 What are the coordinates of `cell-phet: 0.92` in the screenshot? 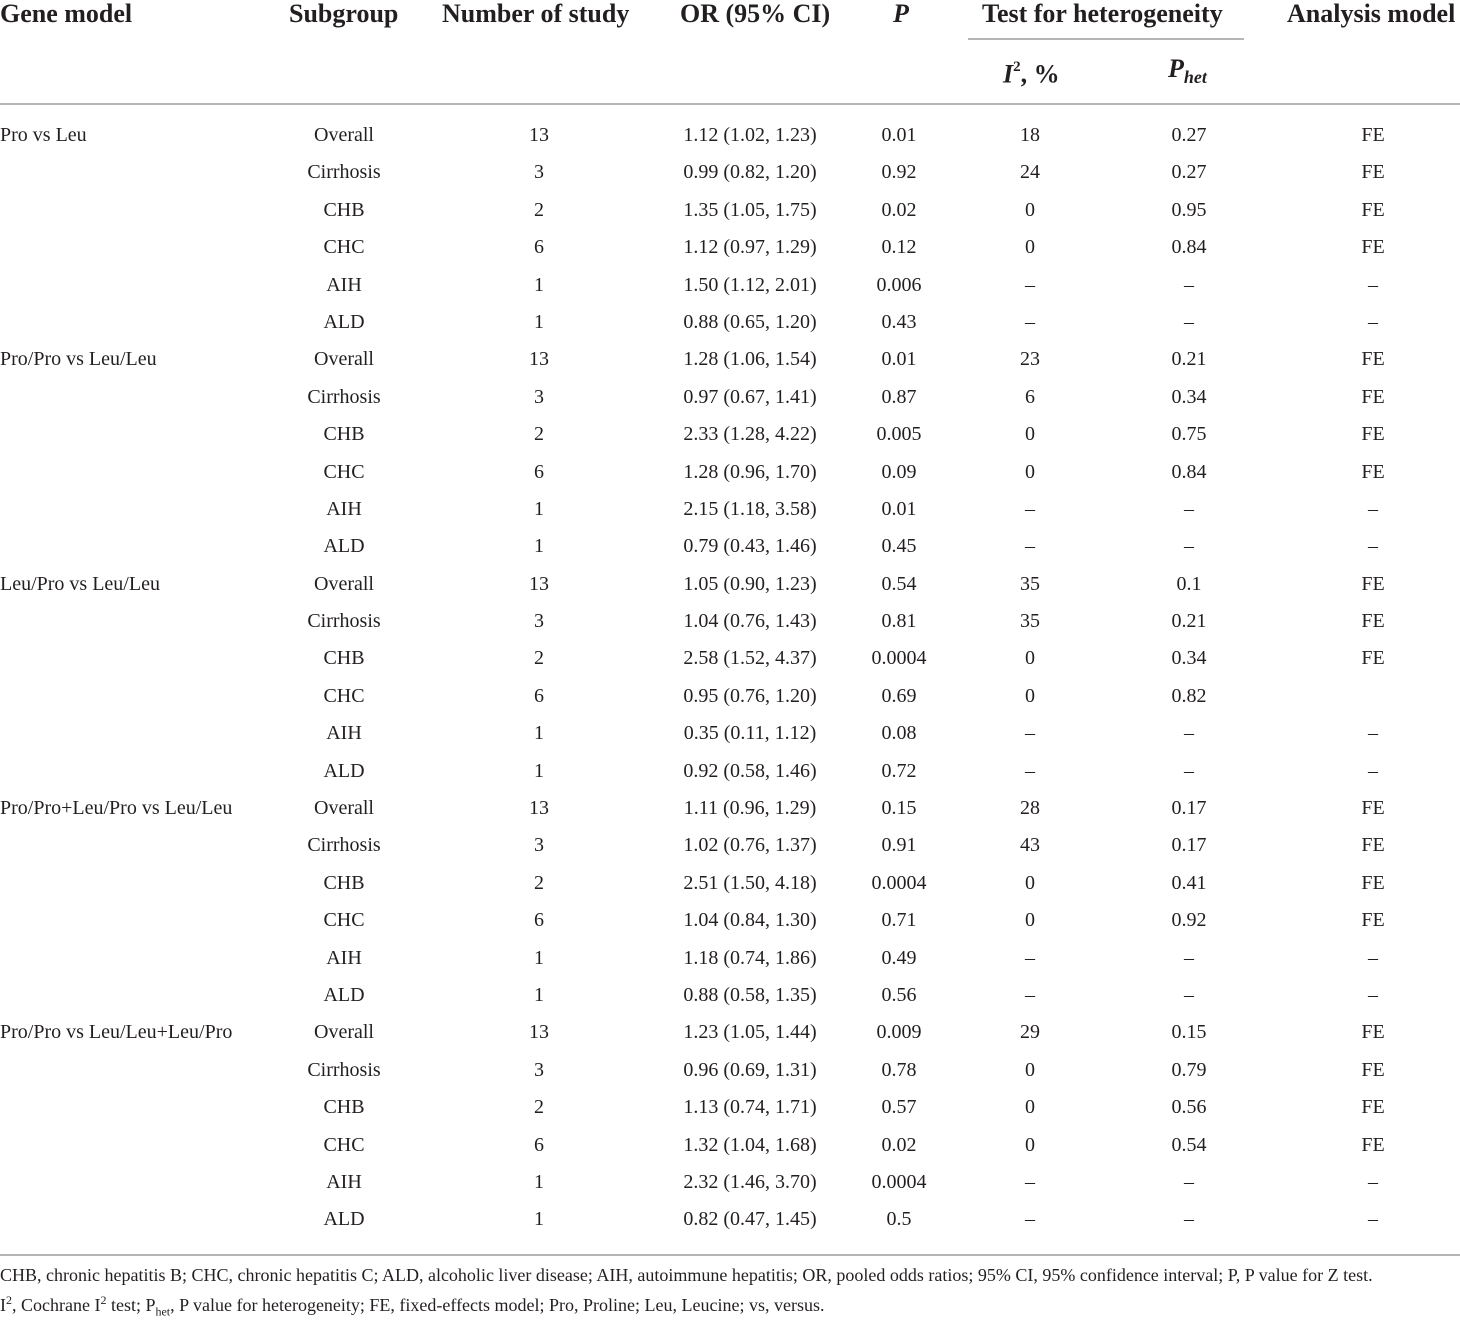 It's located at (1189, 920).